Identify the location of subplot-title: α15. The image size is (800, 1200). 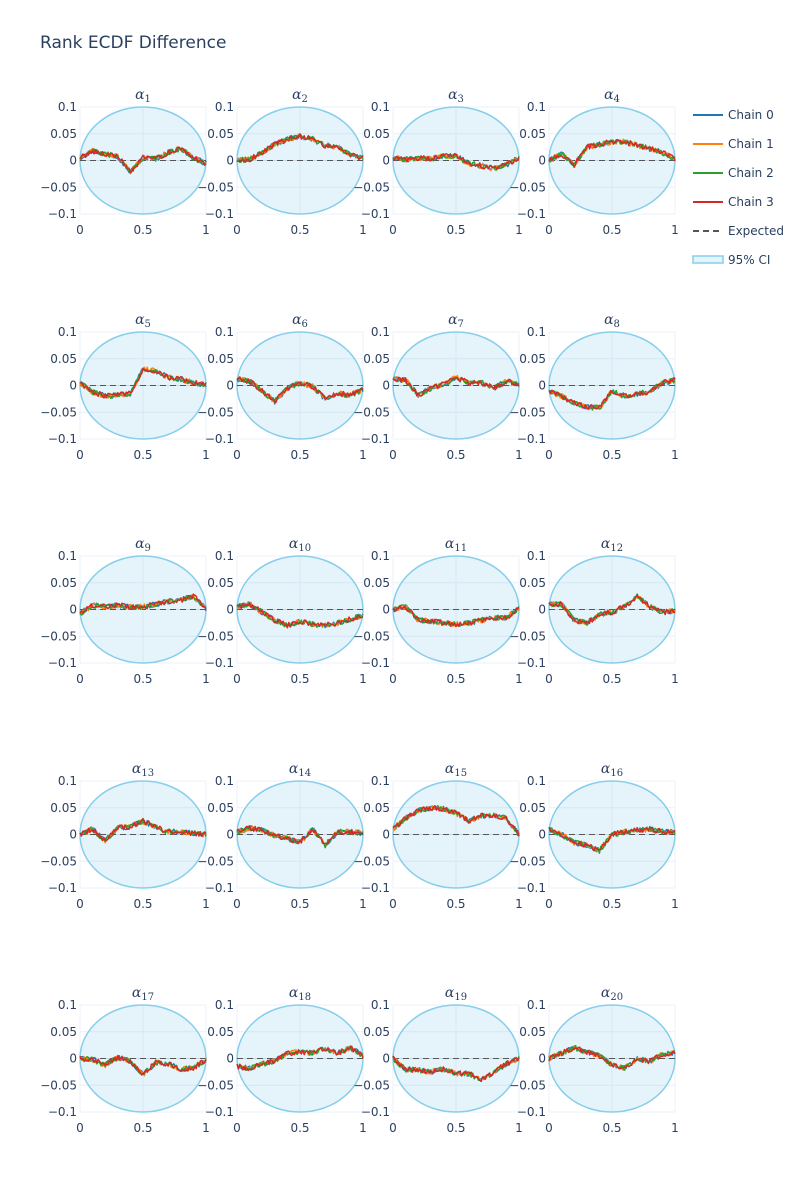
(456, 770).